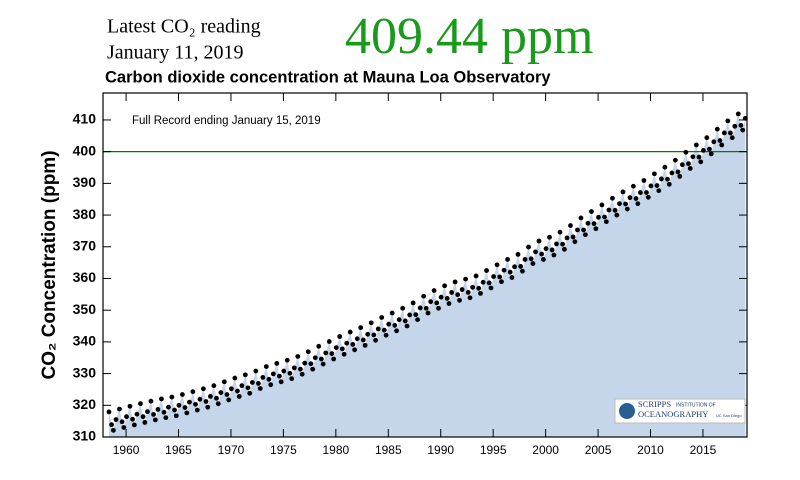  I want to click on y-tick-label: 370, so click(85, 245).